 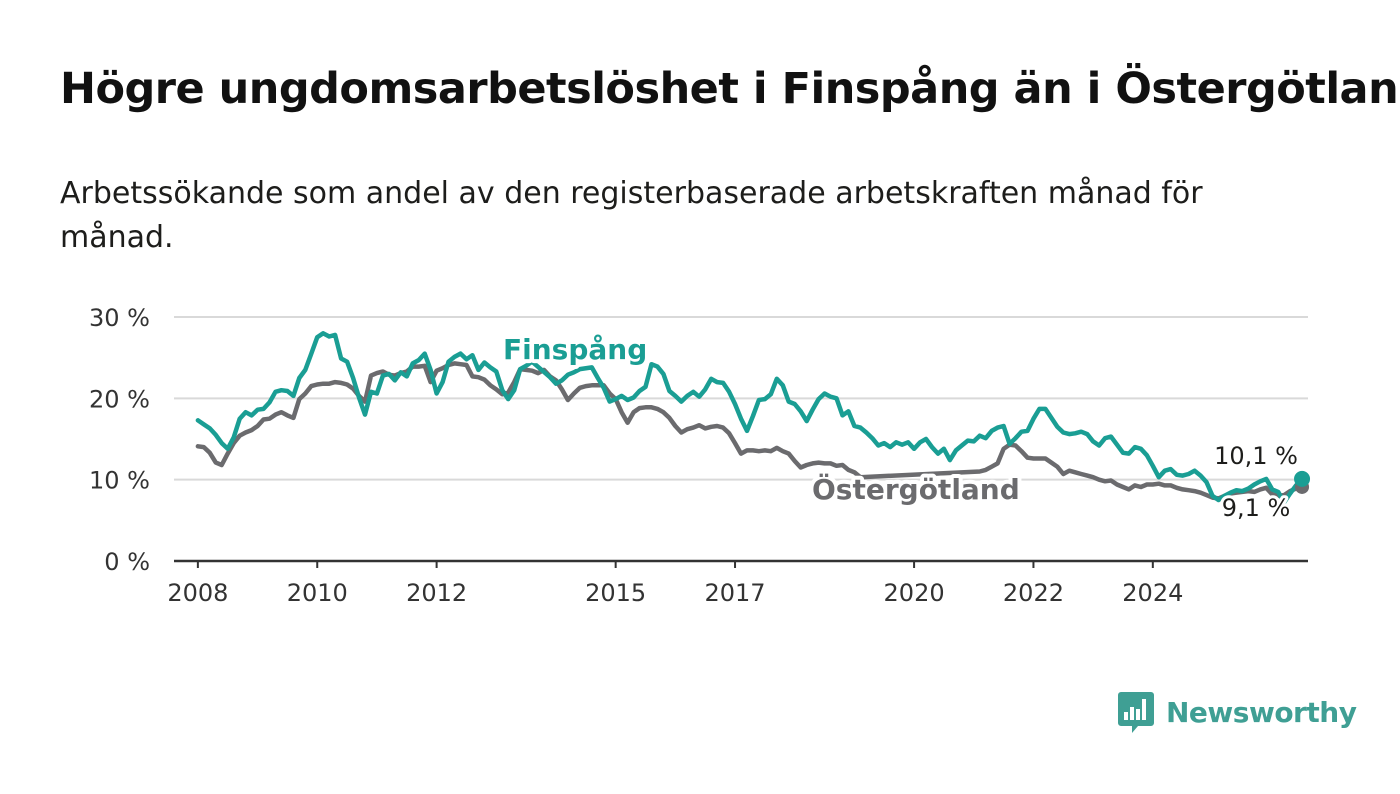 I want to click on x-tick-label: 2024, so click(x=1152, y=593).